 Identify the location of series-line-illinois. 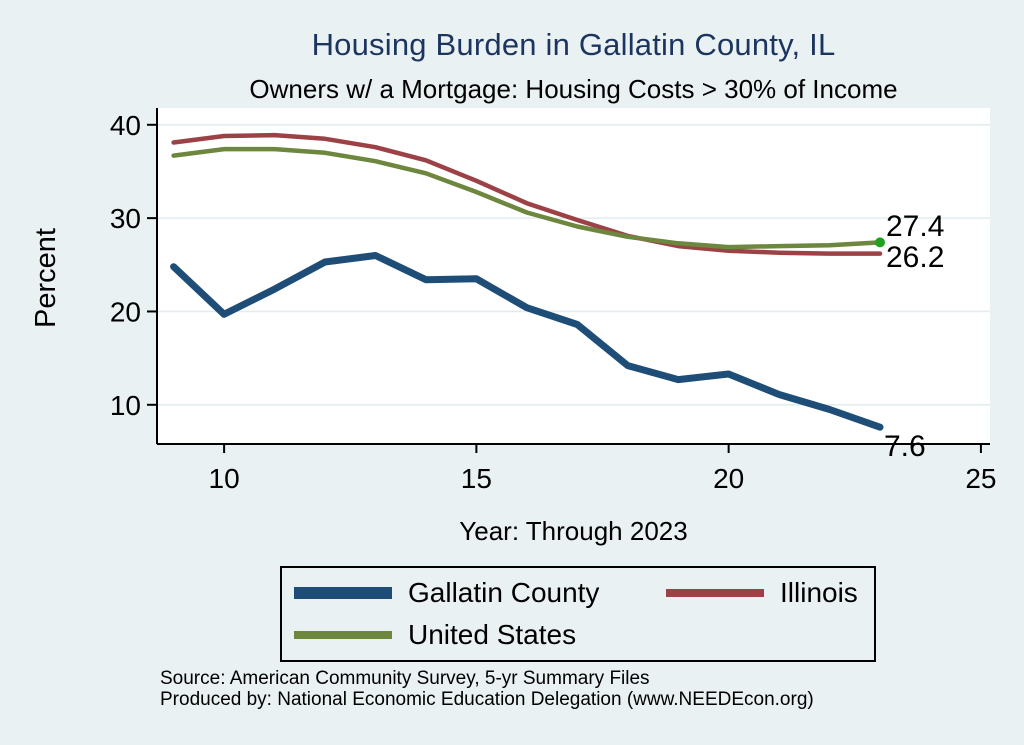
(527, 194).